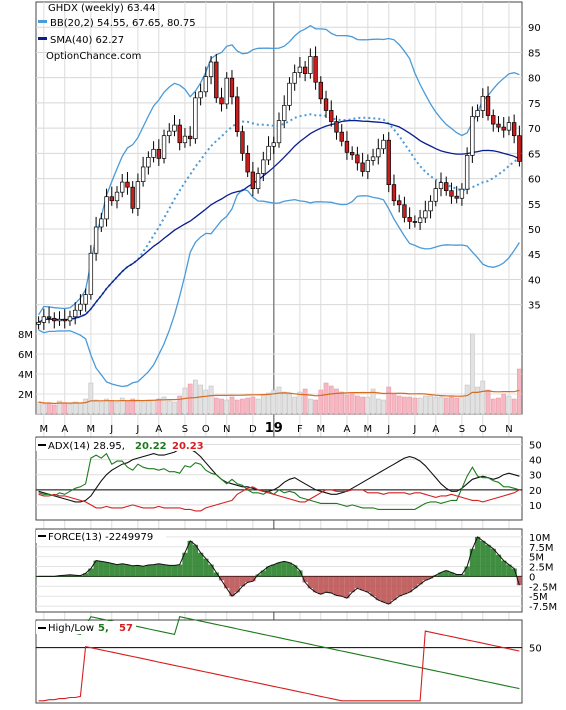 This screenshot has width=566, height=710. Describe the element at coordinates (274, 428) in the screenshot. I see `month-label: 19` at that location.